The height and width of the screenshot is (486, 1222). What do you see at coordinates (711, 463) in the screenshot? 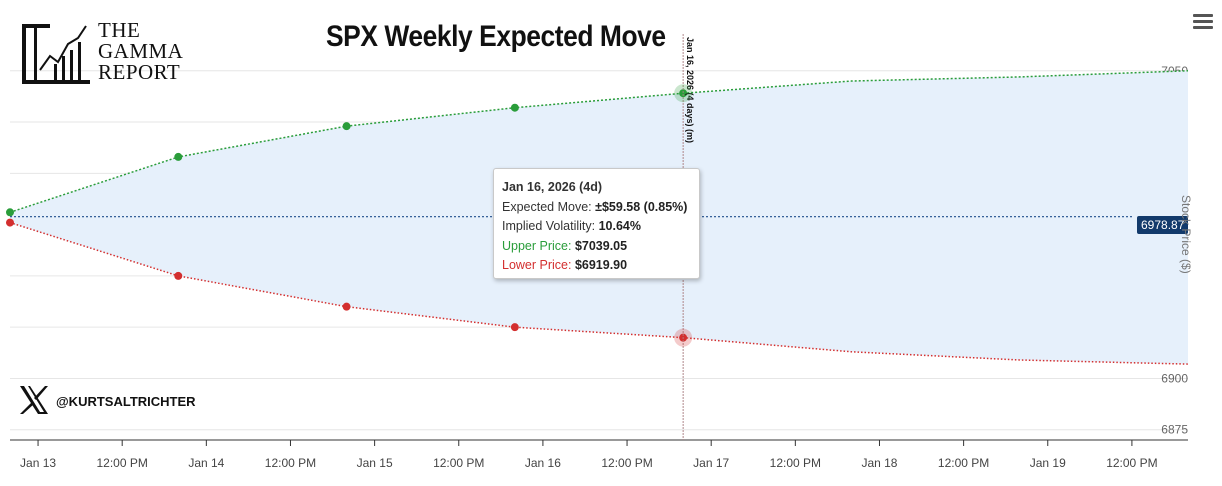
I see `x-tick-label: Jan 17` at bounding box center [711, 463].